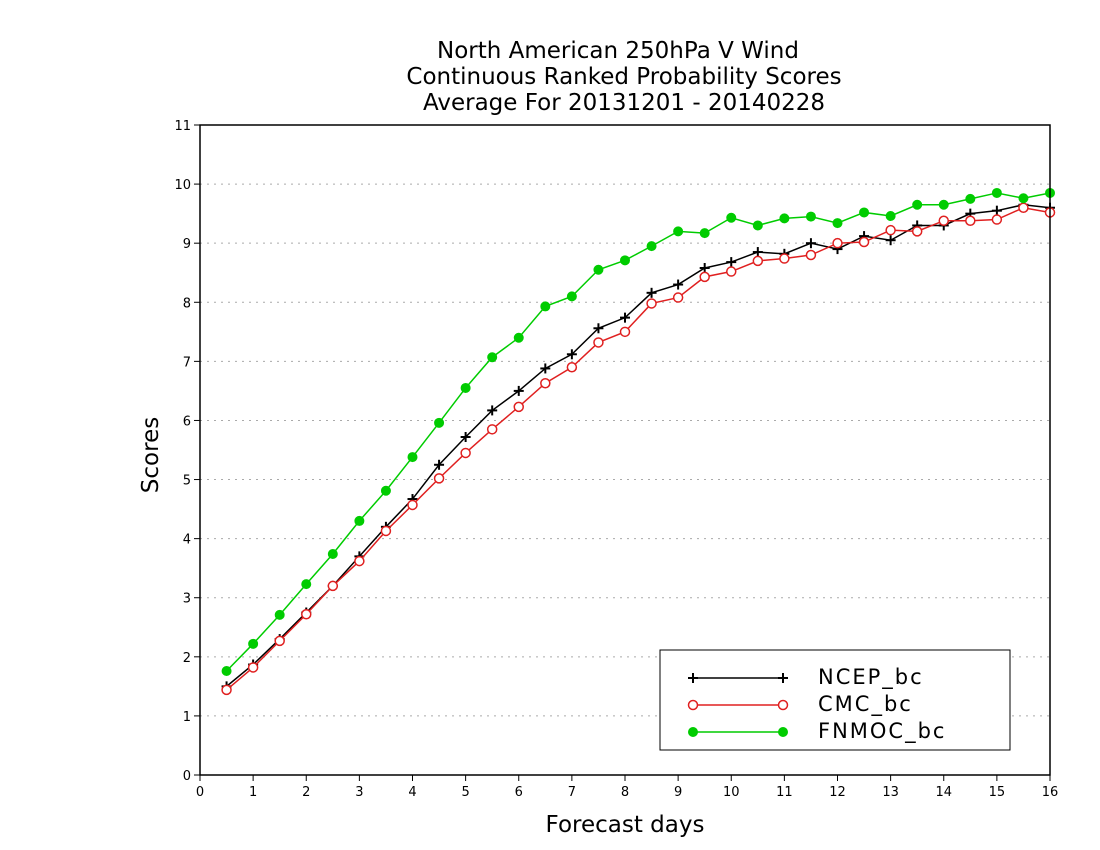 This screenshot has height=850, width=1100. I want to click on y-tick-label: 4, so click(187, 540).